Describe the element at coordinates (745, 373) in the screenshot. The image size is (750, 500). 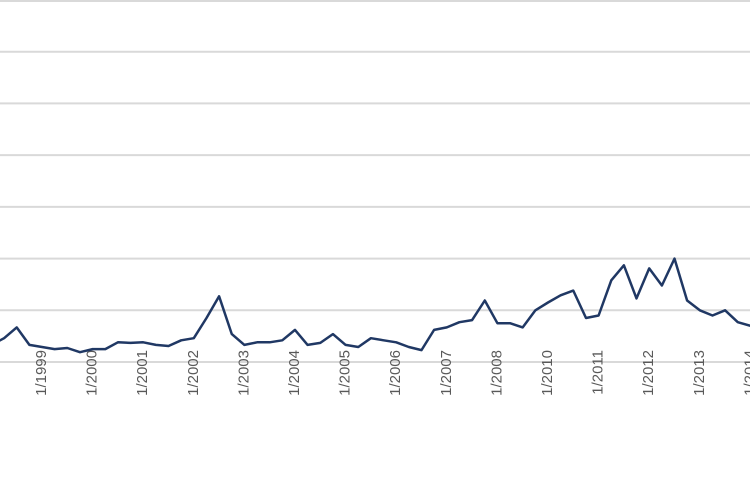
I see `x-tick-label: 1/2014` at that location.